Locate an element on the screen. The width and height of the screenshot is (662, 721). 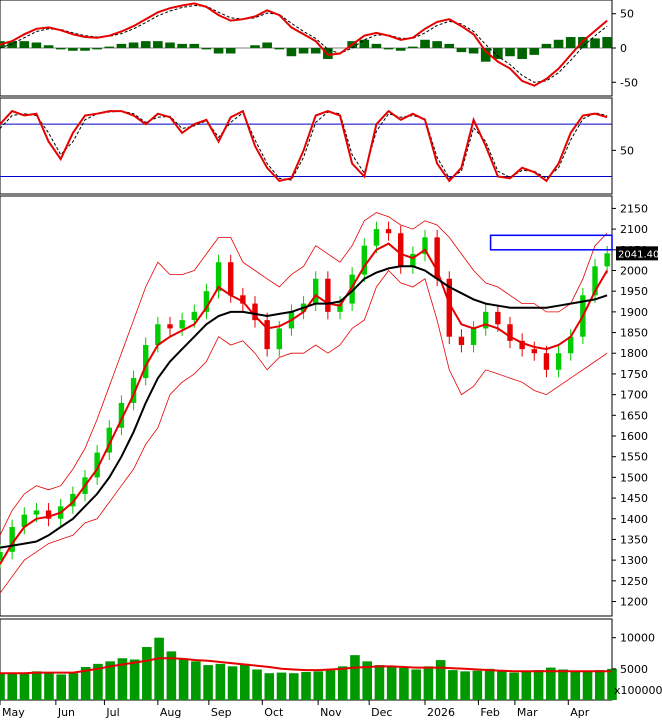
y-tick-label: 1650 is located at coordinates (634, 415).